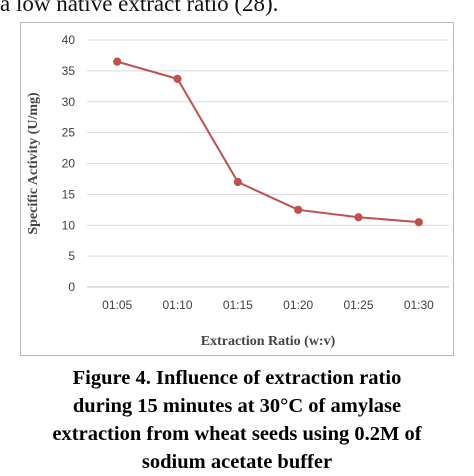 The height and width of the screenshot is (476, 474). Describe the element at coordinates (69, 225) in the screenshot. I see `y-tick-label: 10` at that location.